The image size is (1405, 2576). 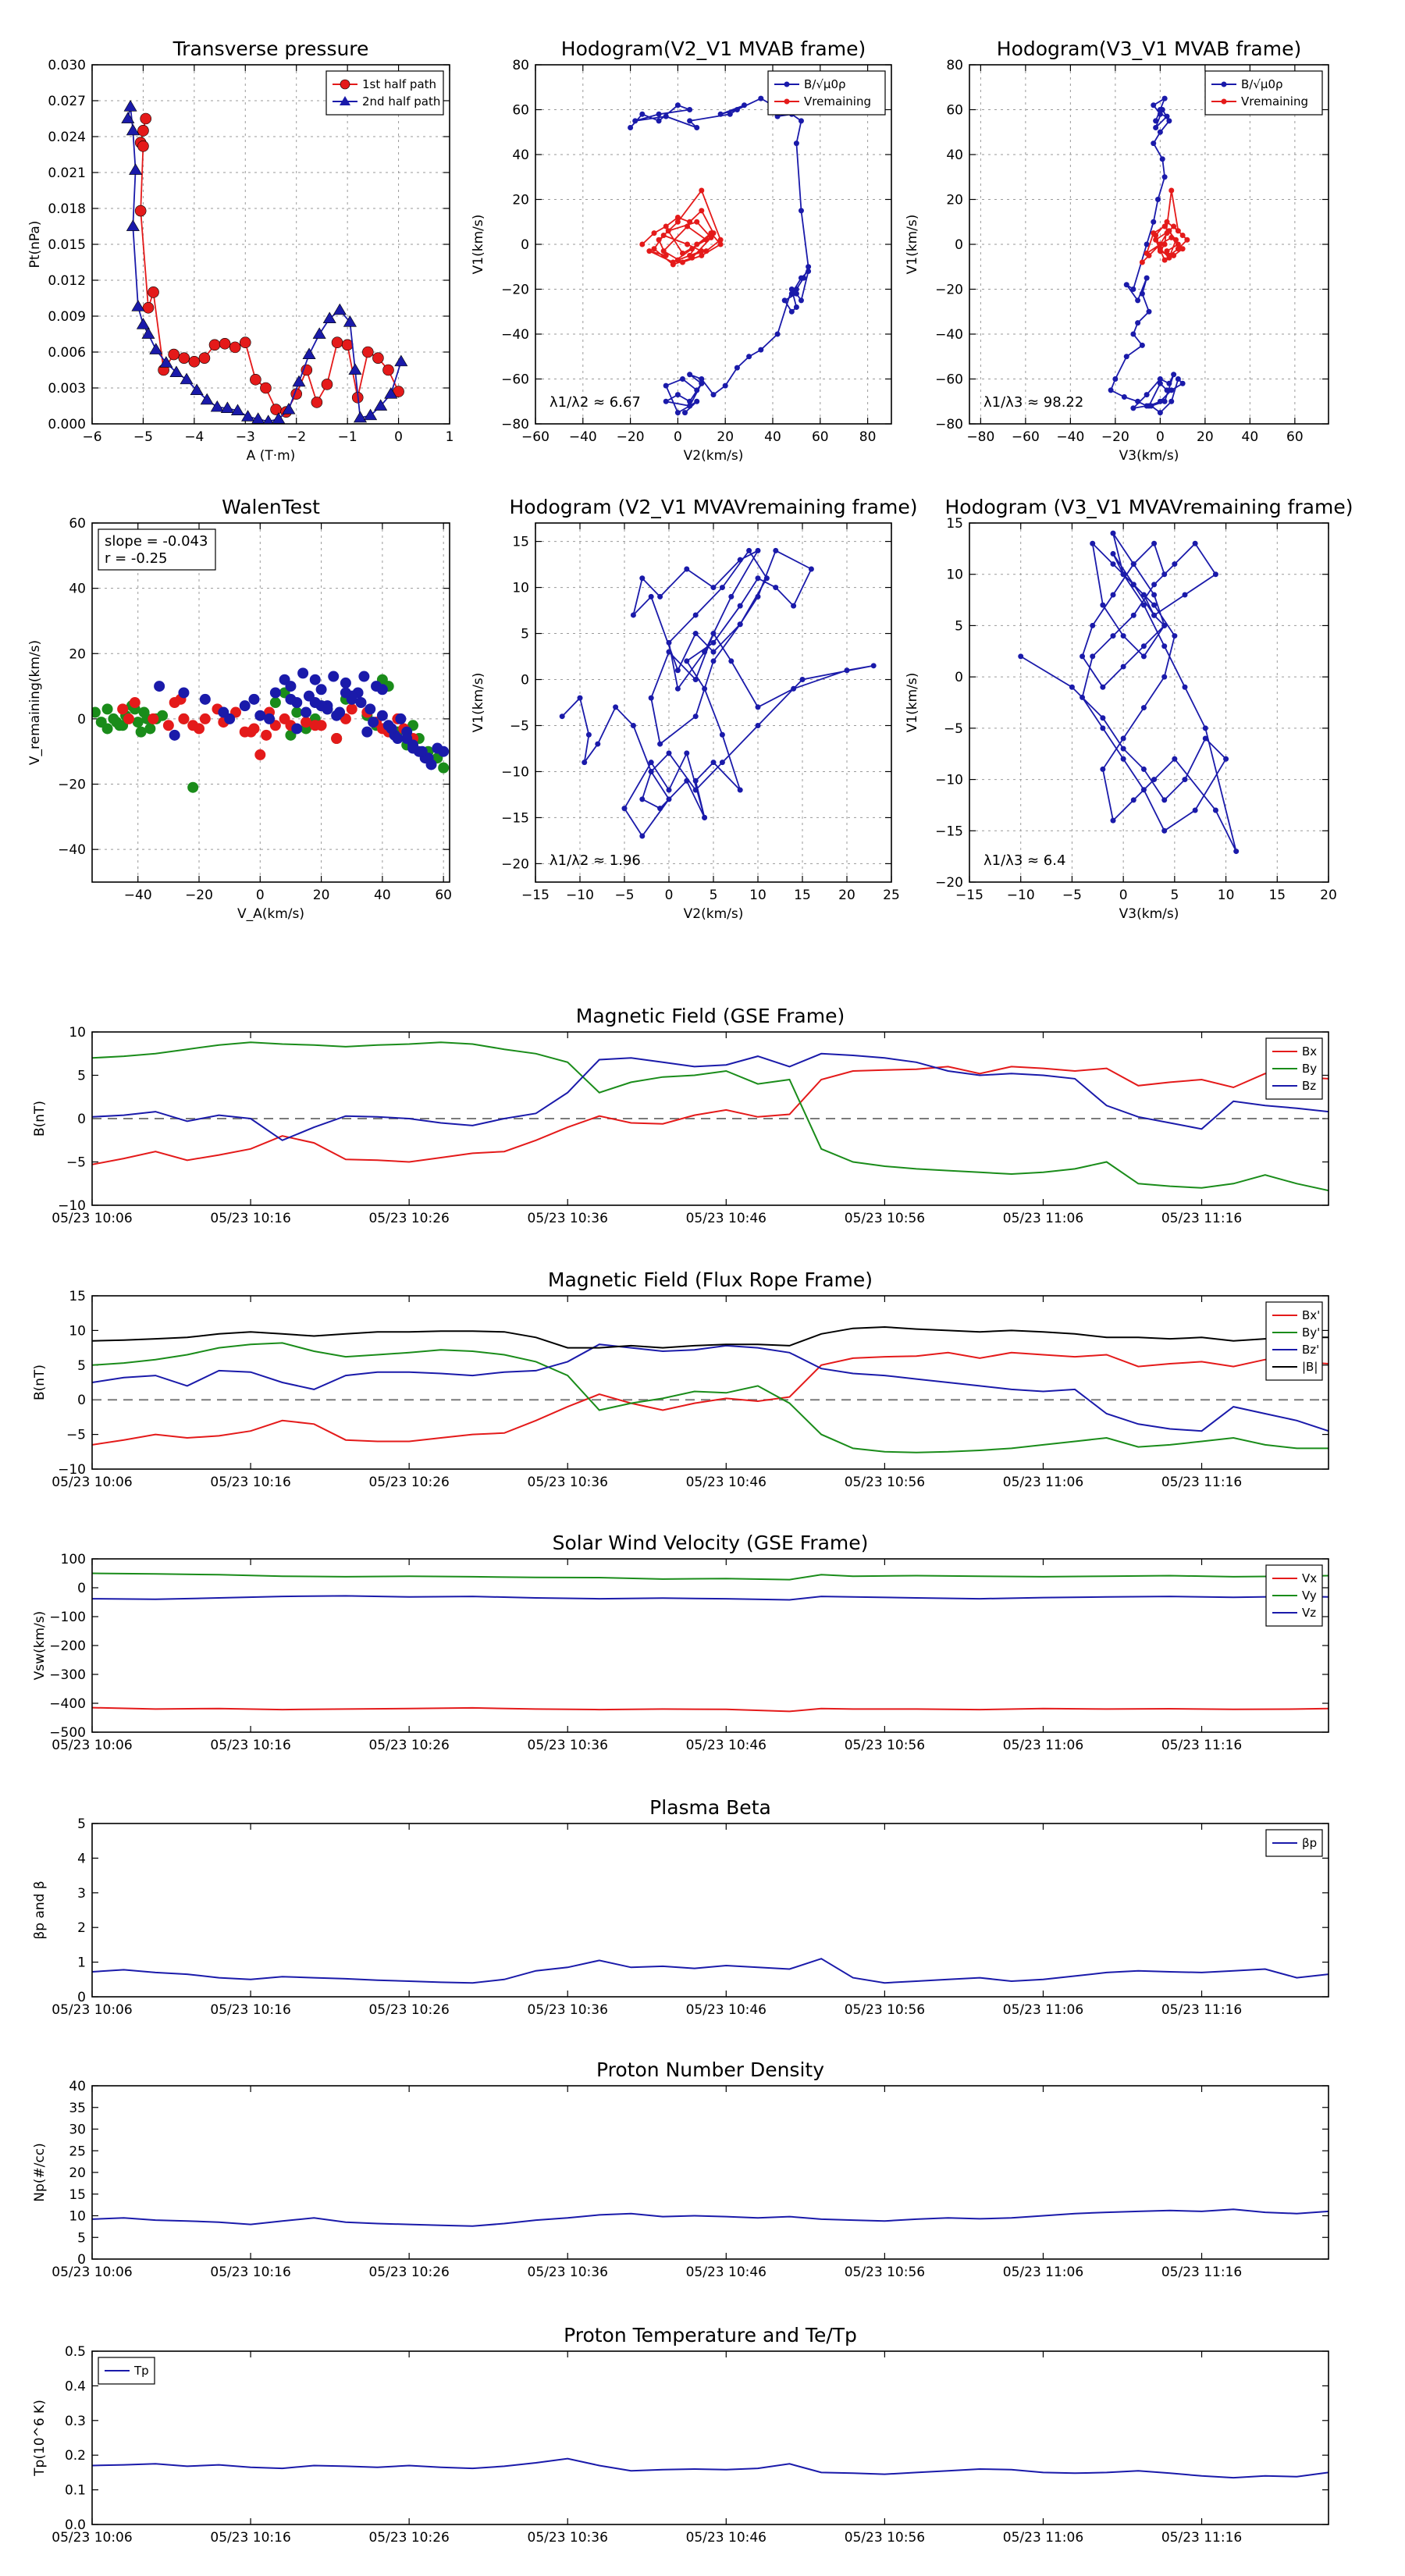 What do you see at coordinates (826, 93) in the screenshot?
I see `legend: B/√μ0ρ Vremaining` at bounding box center [826, 93].